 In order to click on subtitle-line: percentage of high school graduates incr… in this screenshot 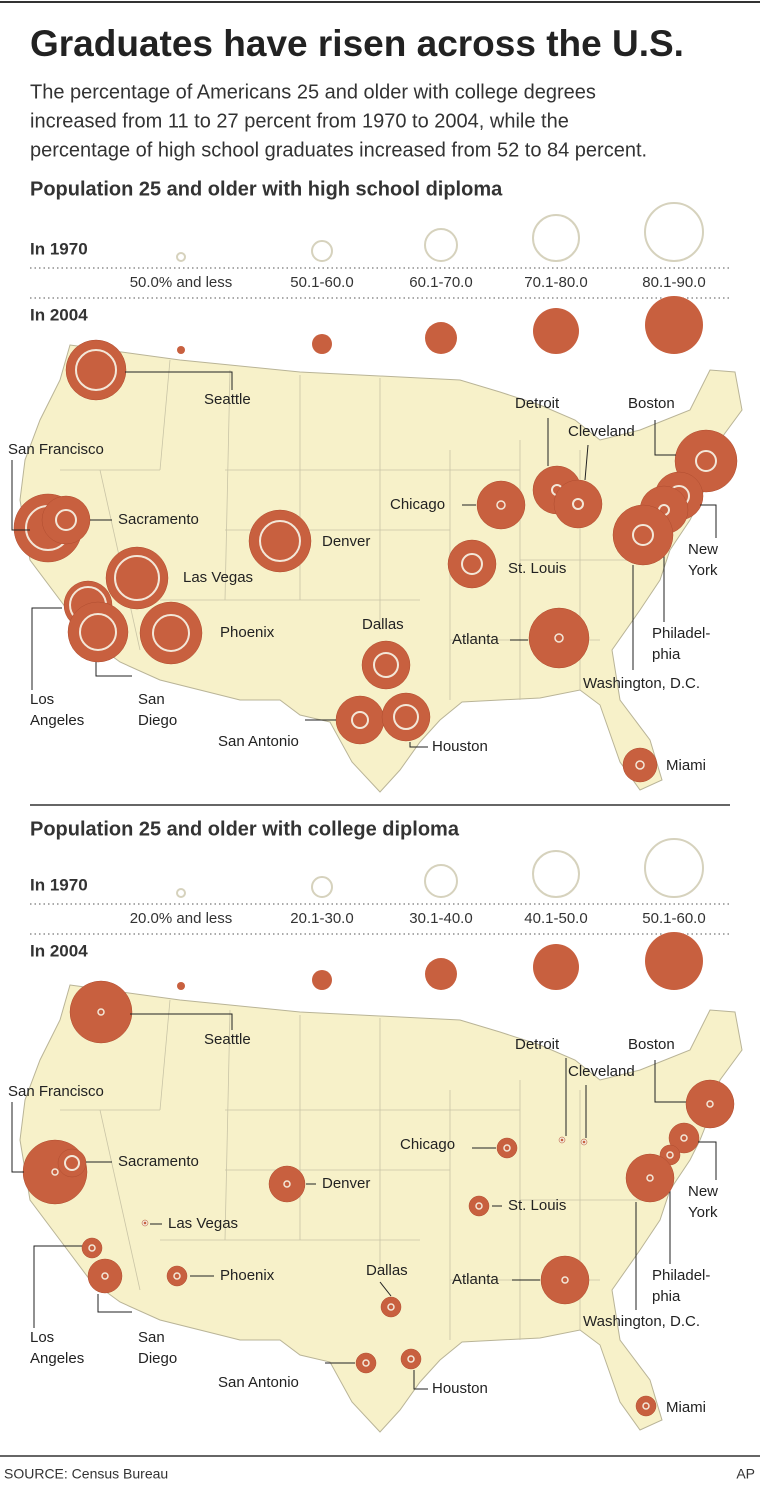, I will do `click(338, 150)`.